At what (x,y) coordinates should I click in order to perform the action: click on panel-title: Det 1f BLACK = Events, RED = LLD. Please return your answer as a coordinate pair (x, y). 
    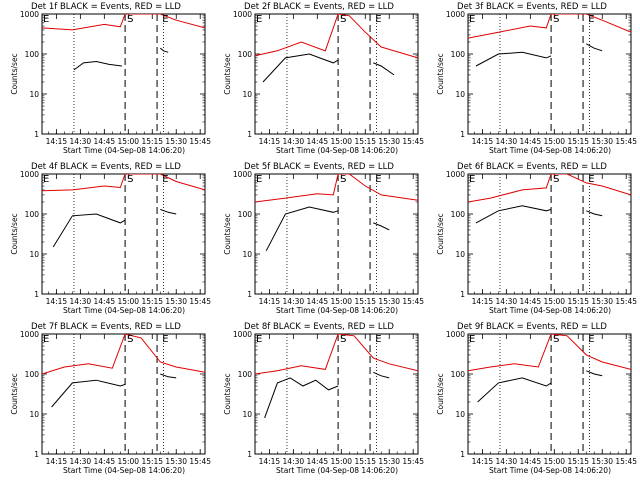
    Looking at the image, I should click on (106, 7).